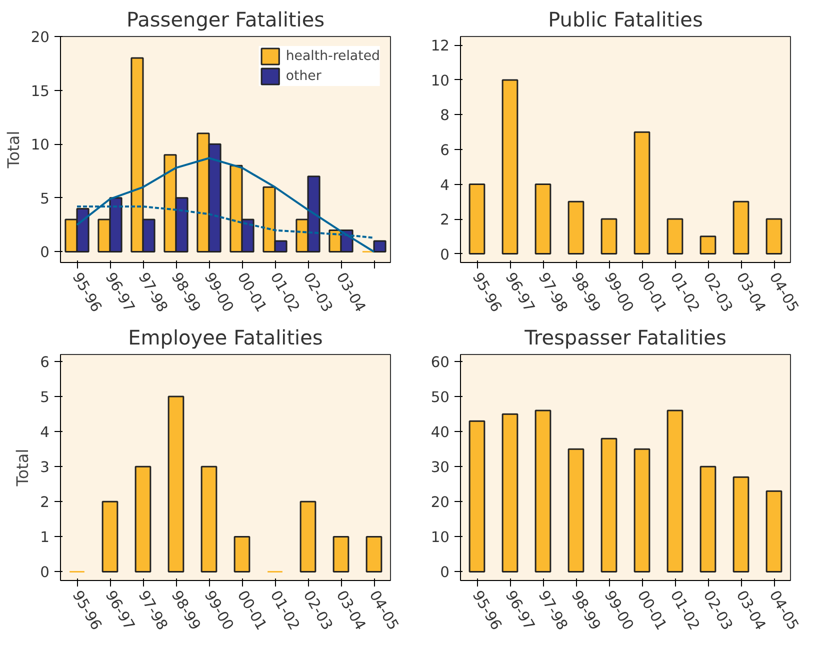 This screenshot has width=814, height=645. I want to click on y-tick-label: 8, so click(445, 115).